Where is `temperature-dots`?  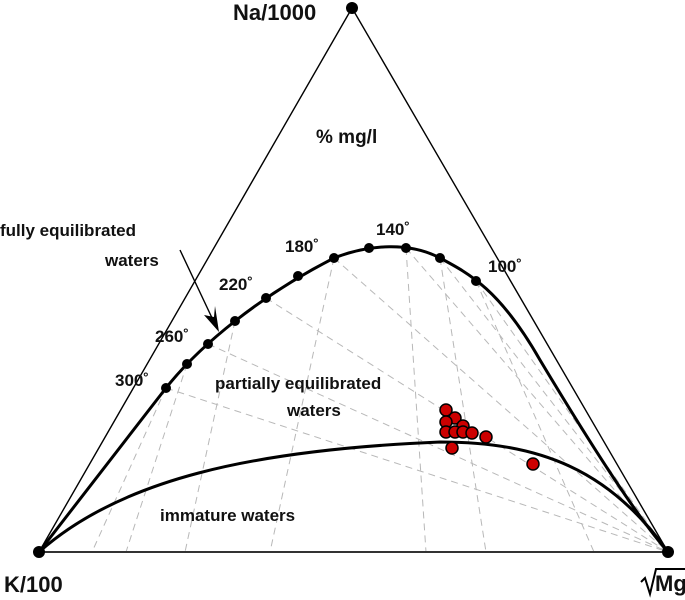
temperature-dots is located at coordinates (321, 318).